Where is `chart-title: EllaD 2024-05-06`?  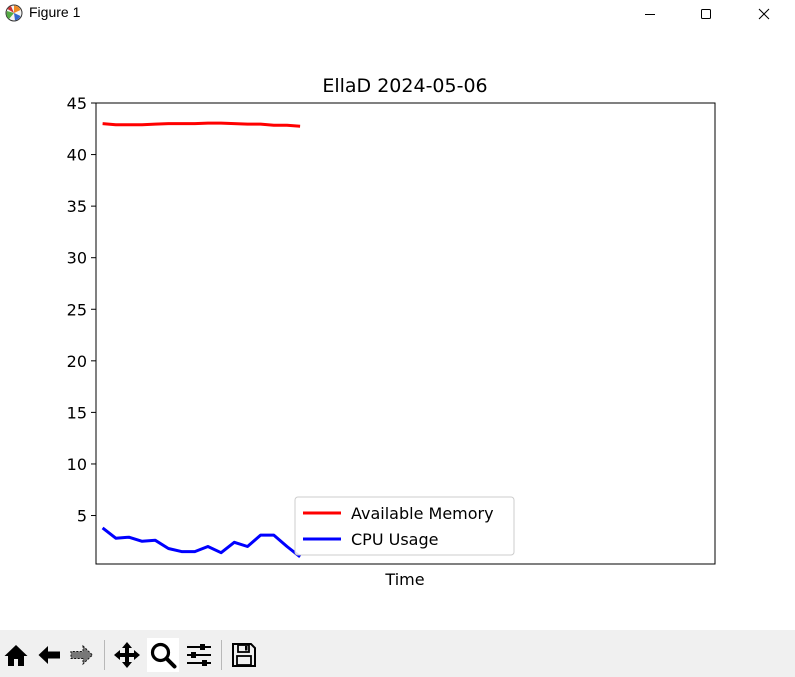 chart-title: EllaD 2024-05-06 is located at coordinates (404, 86).